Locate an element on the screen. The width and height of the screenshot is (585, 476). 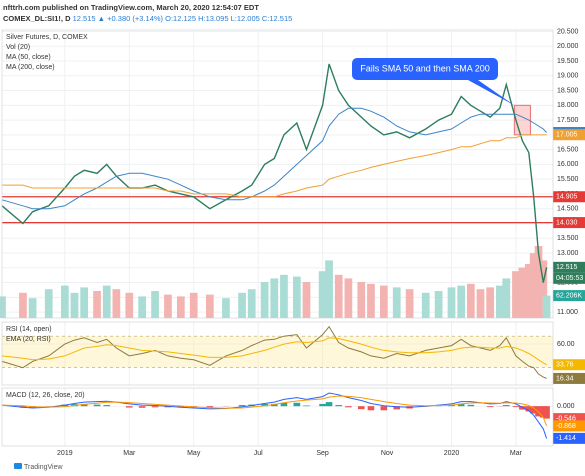
y-tick-label: 15.500 is located at coordinates (568, 179).